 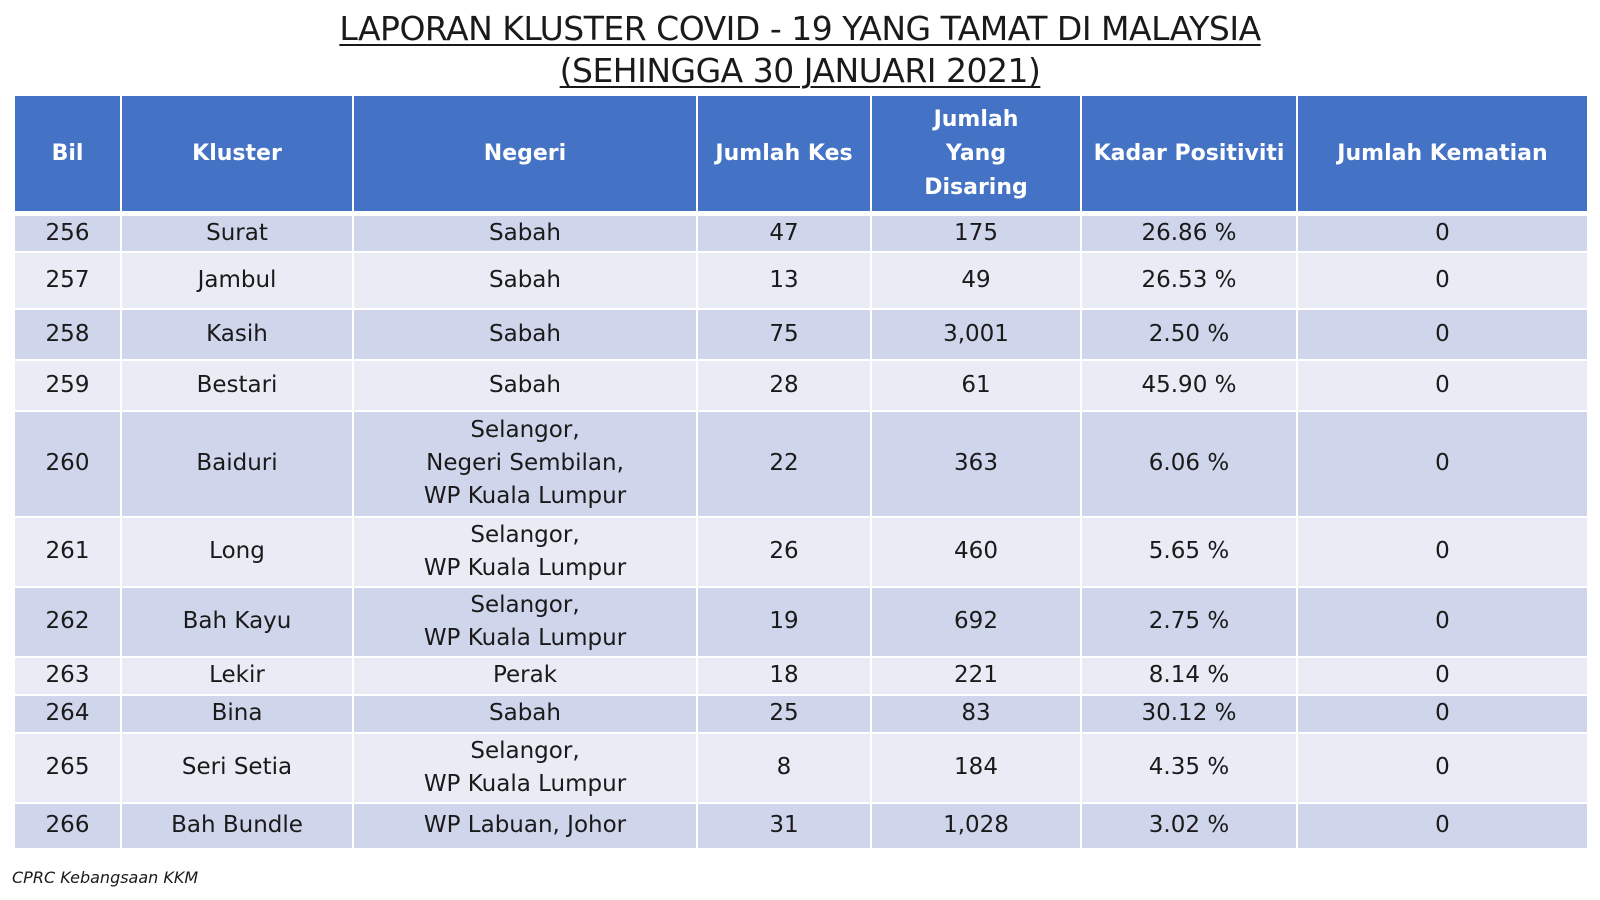 I want to click on col-header-jumlah-kes: Jumlah Kes, so click(x=784, y=156).